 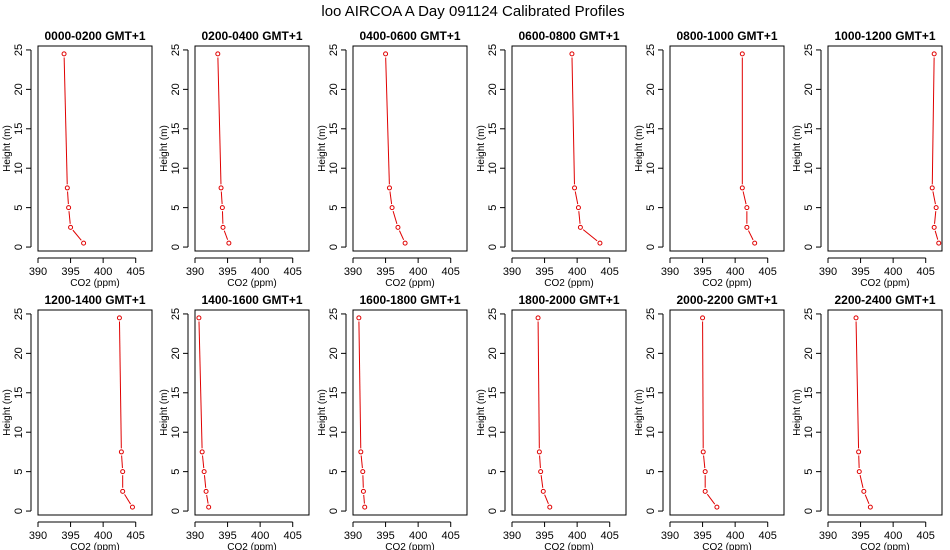 I want to click on panel-title: 0600-0800 GMT+1, so click(x=568, y=36).